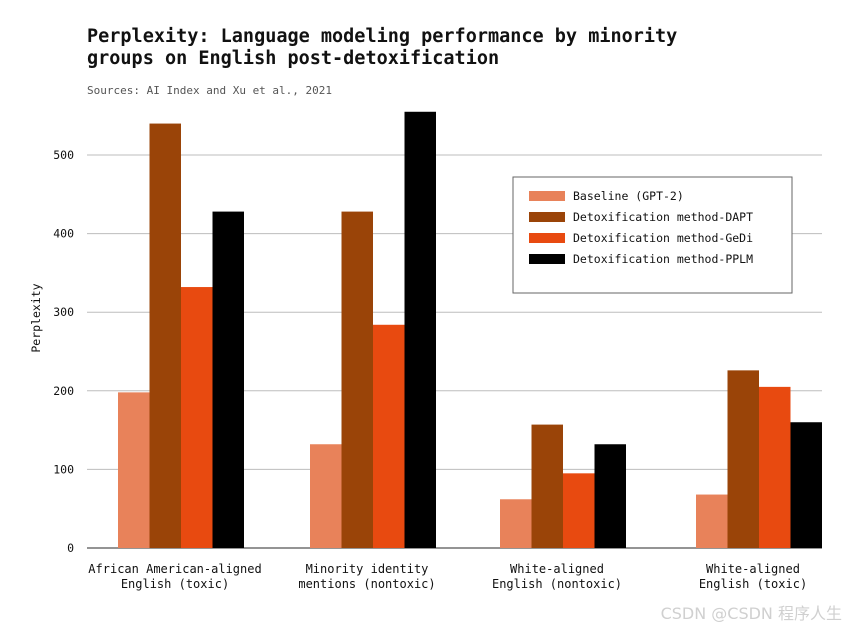  Describe the element at coordinates (663, 217) in the screenshot. I see `legend-label-2: Detoxification method-DAPT` at that location.